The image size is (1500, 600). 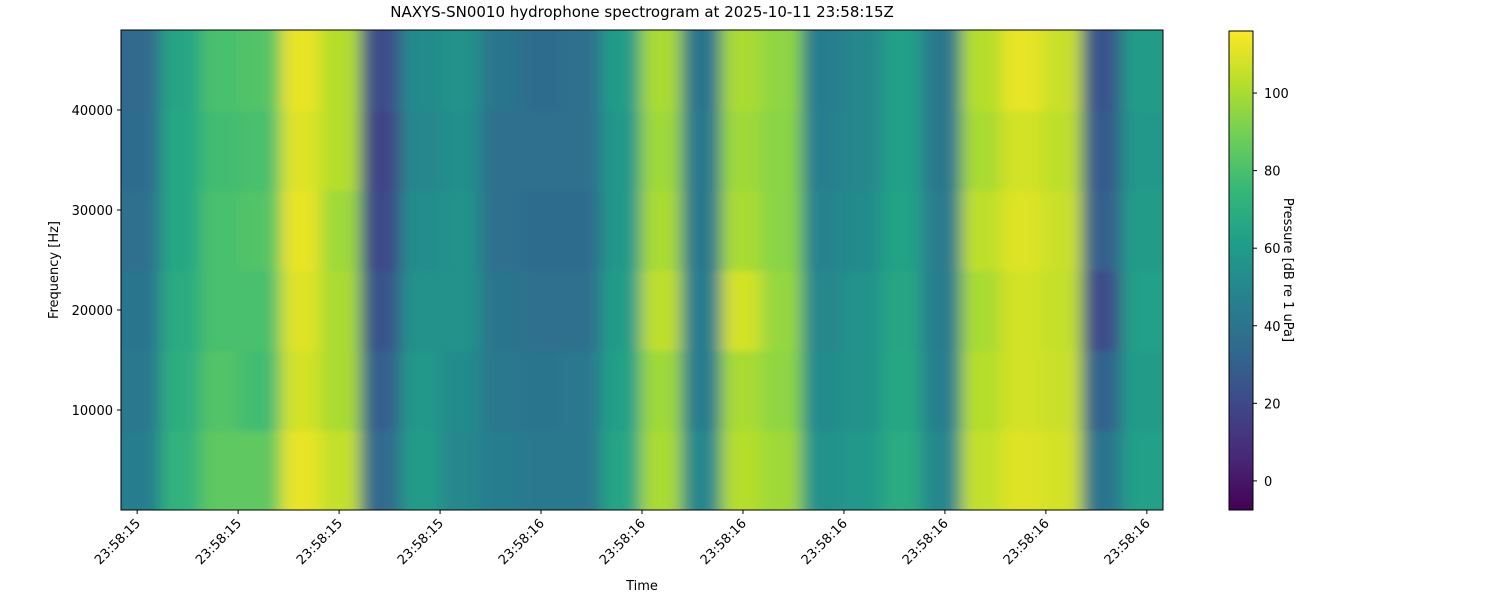 I want to click on colorbar-tick-label: 20, so click(x=1272, y=404).